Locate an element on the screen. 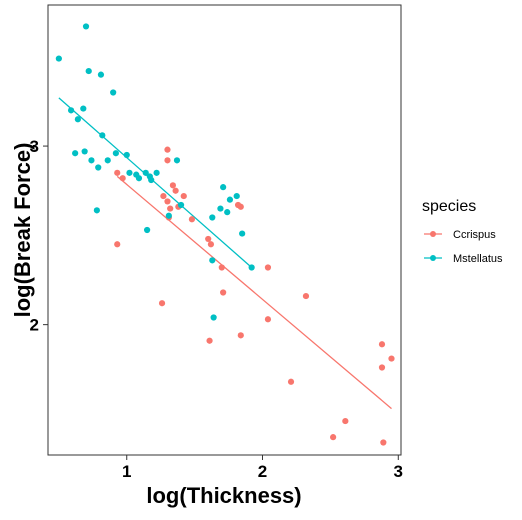 This screenshot has width=522, height=520. x-axis-label: log(Thickness) is located at coordinates (223, 495).